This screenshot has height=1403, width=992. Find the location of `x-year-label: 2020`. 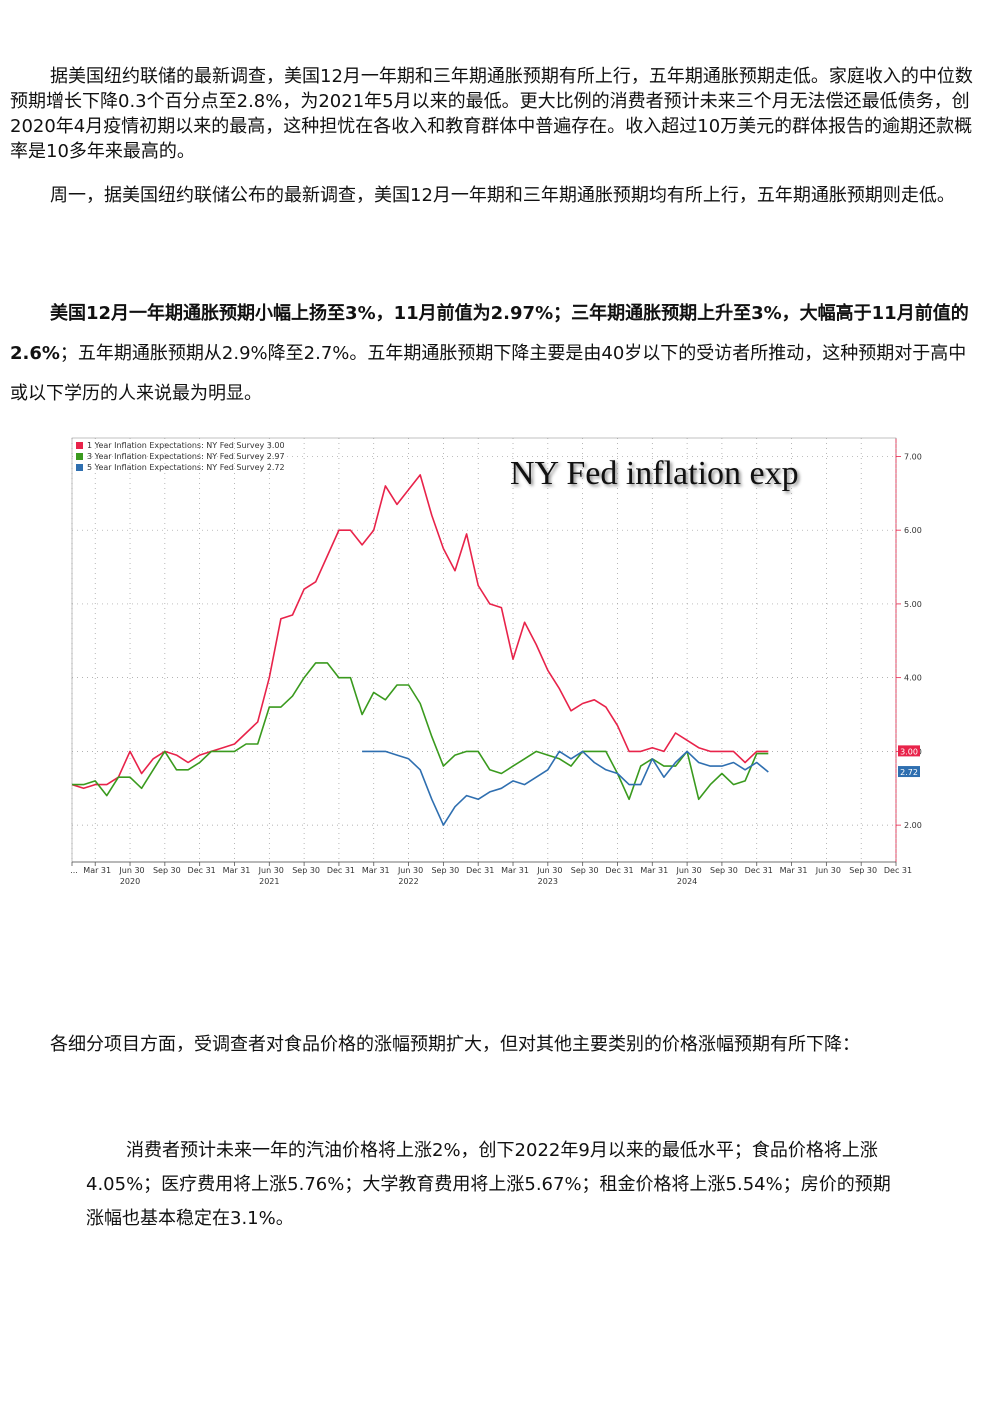

x-year-label: 2020 is located at coordinates (130, 881).